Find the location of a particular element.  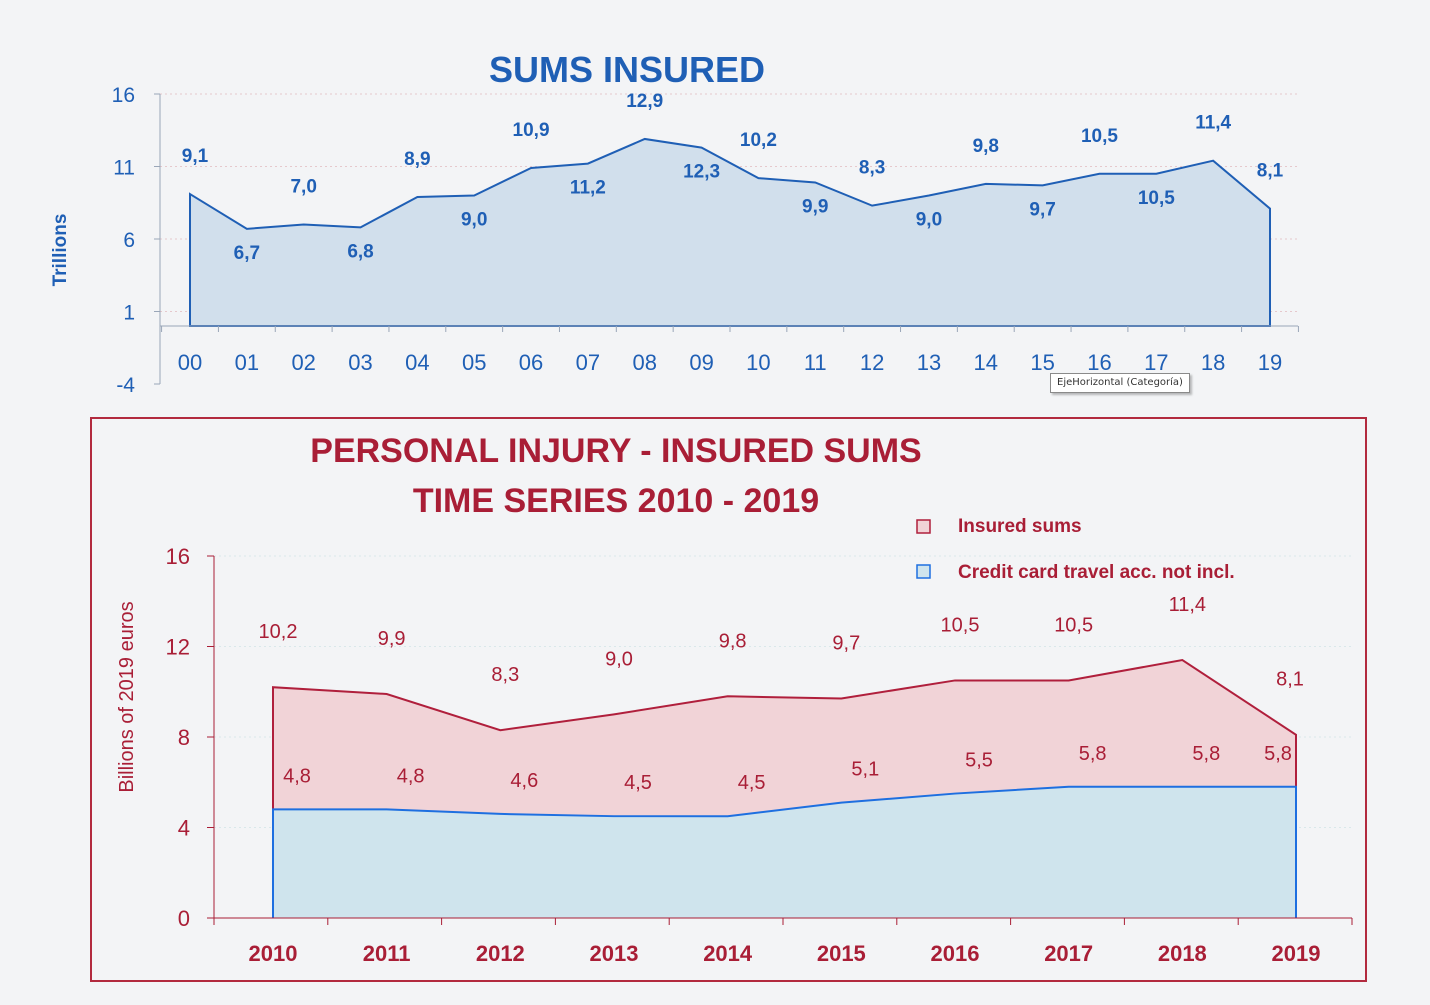

chart2-y-tick-label: 16 is located at coordinates (178, 556).